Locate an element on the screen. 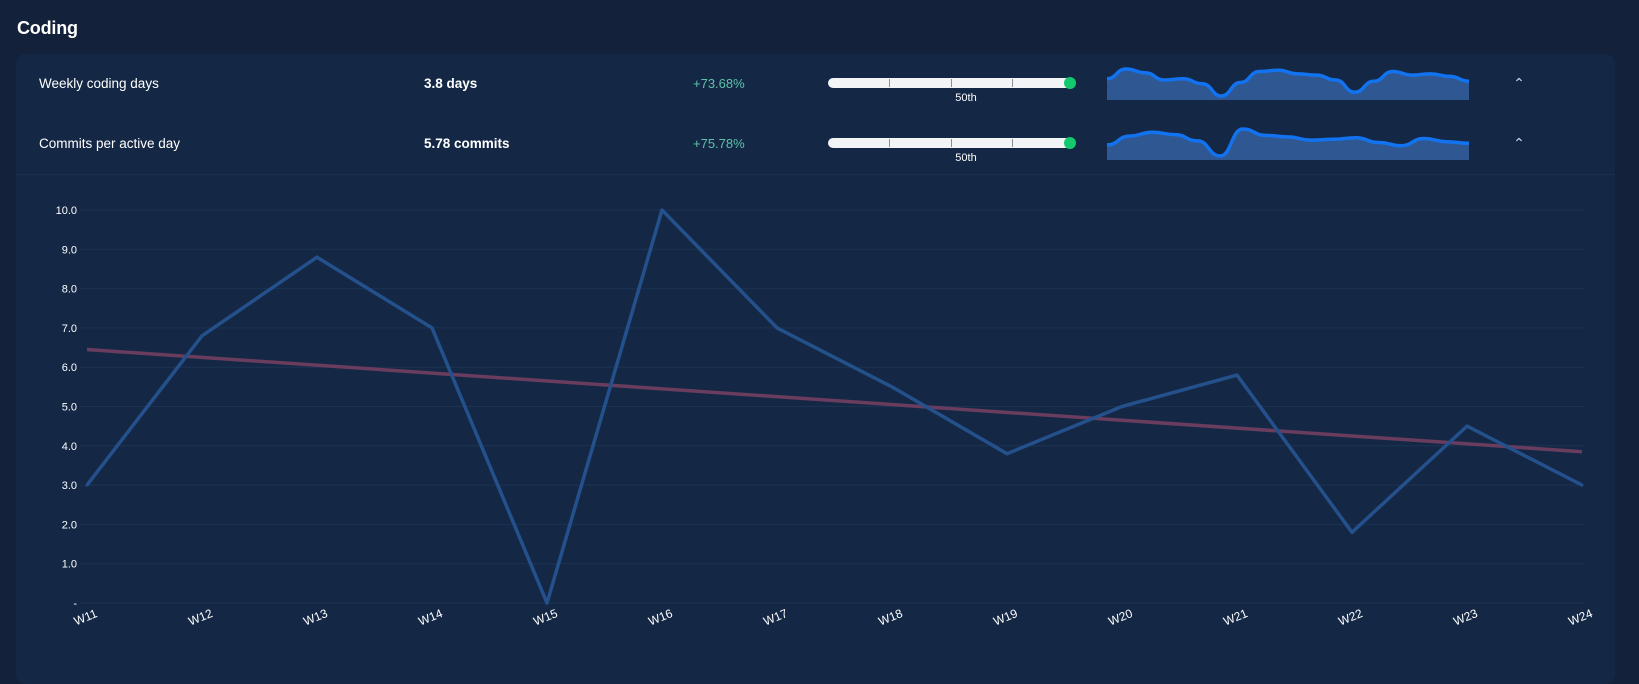 The width and height of the screenshot is (1639, 684). x-tick-label: W19 is located at coordinates (1005, 617).